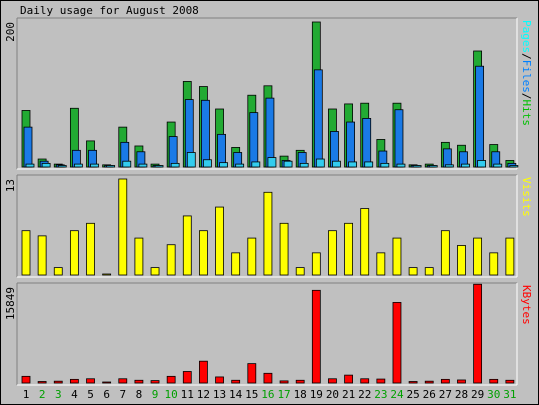  I want to click on day-label-8: 8, so click(139, 394).